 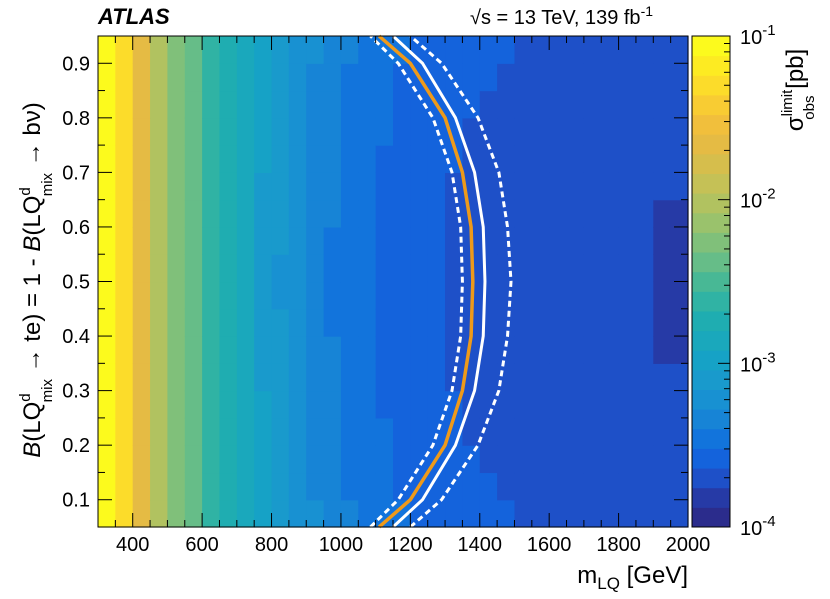 I want to click on y-tick-label: 0.6, so click(x=76, y=228).